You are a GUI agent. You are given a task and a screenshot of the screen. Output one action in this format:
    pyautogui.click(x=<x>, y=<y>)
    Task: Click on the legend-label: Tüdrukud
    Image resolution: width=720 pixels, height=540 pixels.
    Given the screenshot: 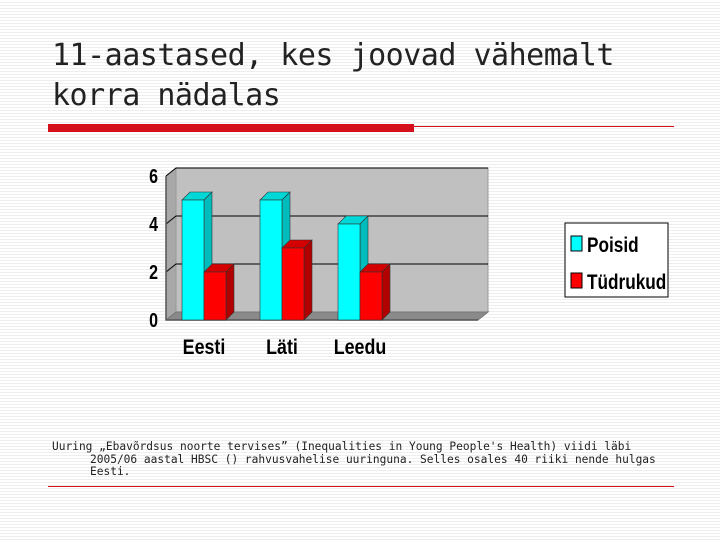 What is the action you would take?
    pyautogui.click(x=626, y=283)
    